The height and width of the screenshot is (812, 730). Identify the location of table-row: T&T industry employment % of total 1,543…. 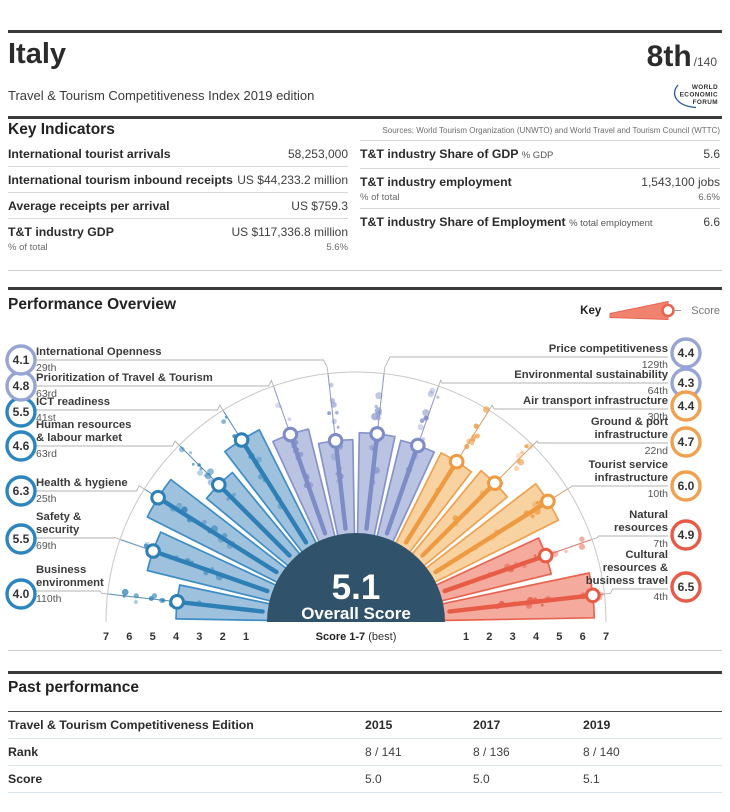
(540, 189).